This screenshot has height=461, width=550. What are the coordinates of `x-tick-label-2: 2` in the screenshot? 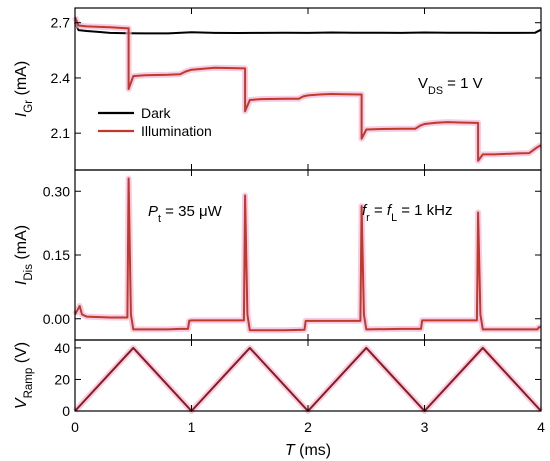 It's located at (308, 427).